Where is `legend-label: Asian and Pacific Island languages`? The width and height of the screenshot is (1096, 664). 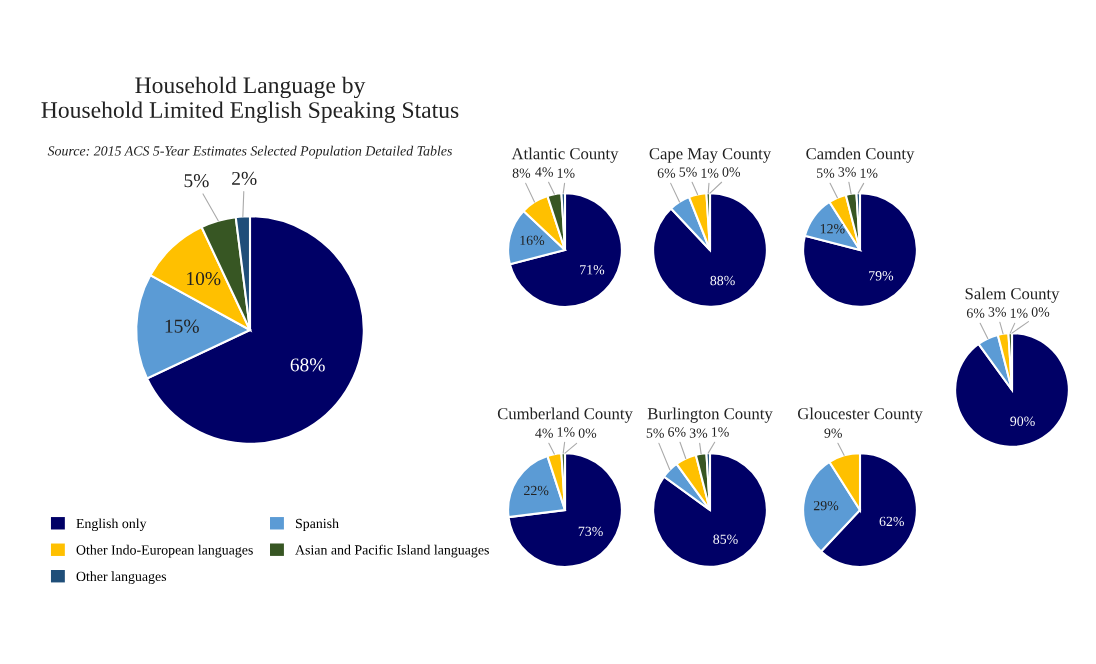 legend-label: Asian and Pacific Island languages is located at coordinates (392, 551).